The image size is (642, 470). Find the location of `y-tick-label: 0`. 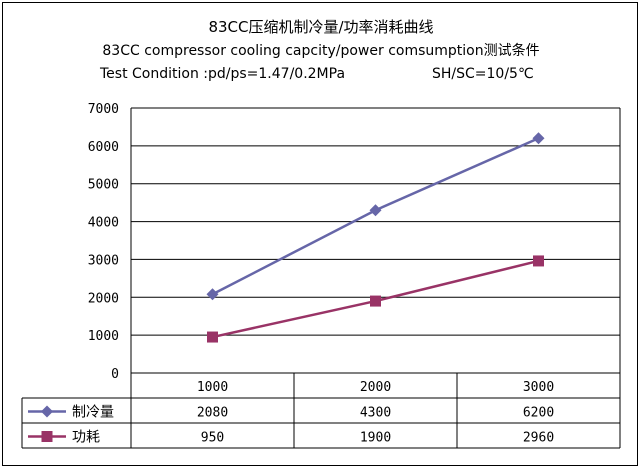

y-tick-label: 0 is located at coordinates (115, 374).